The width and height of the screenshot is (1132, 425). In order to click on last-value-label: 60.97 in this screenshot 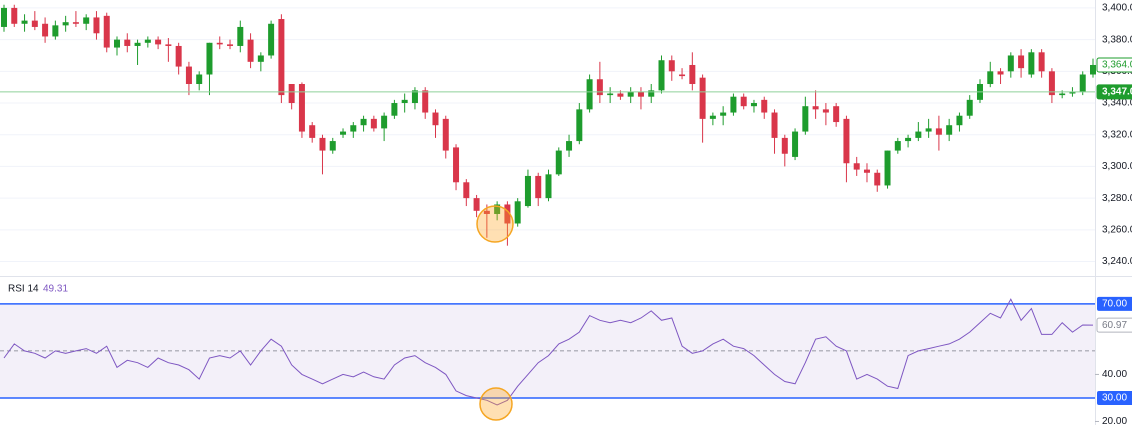, I will do `click(1114, 325)`.